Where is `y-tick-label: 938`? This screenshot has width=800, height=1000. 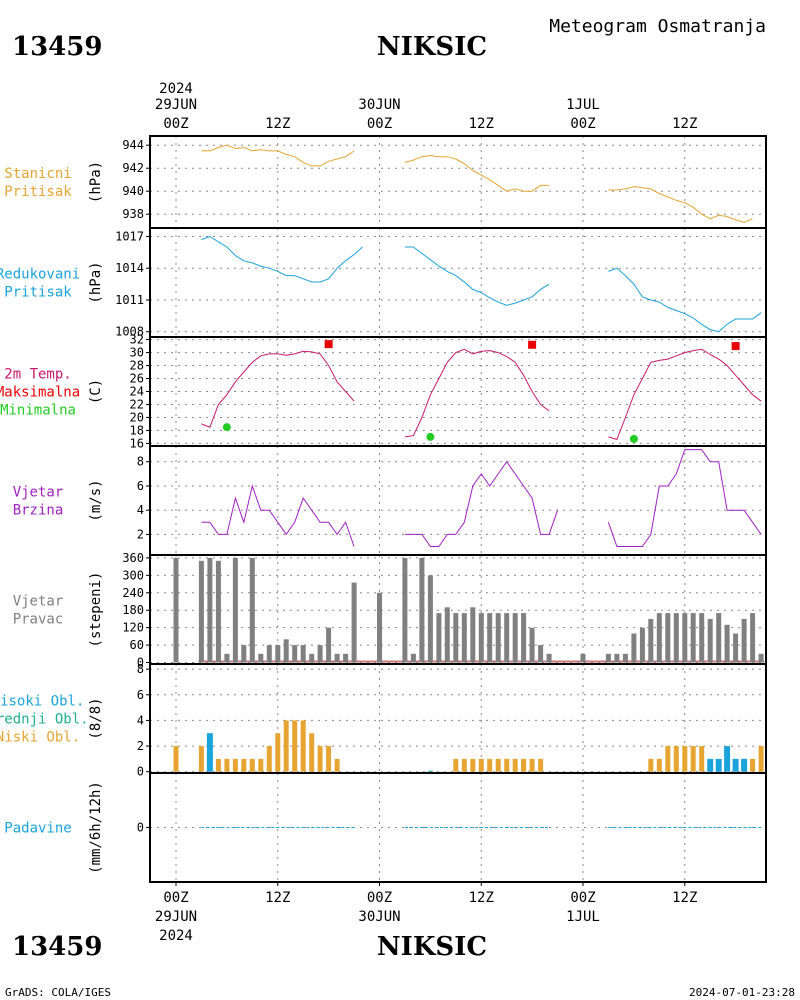
y-tick-label: 938 is located at coordinates (133, 214).